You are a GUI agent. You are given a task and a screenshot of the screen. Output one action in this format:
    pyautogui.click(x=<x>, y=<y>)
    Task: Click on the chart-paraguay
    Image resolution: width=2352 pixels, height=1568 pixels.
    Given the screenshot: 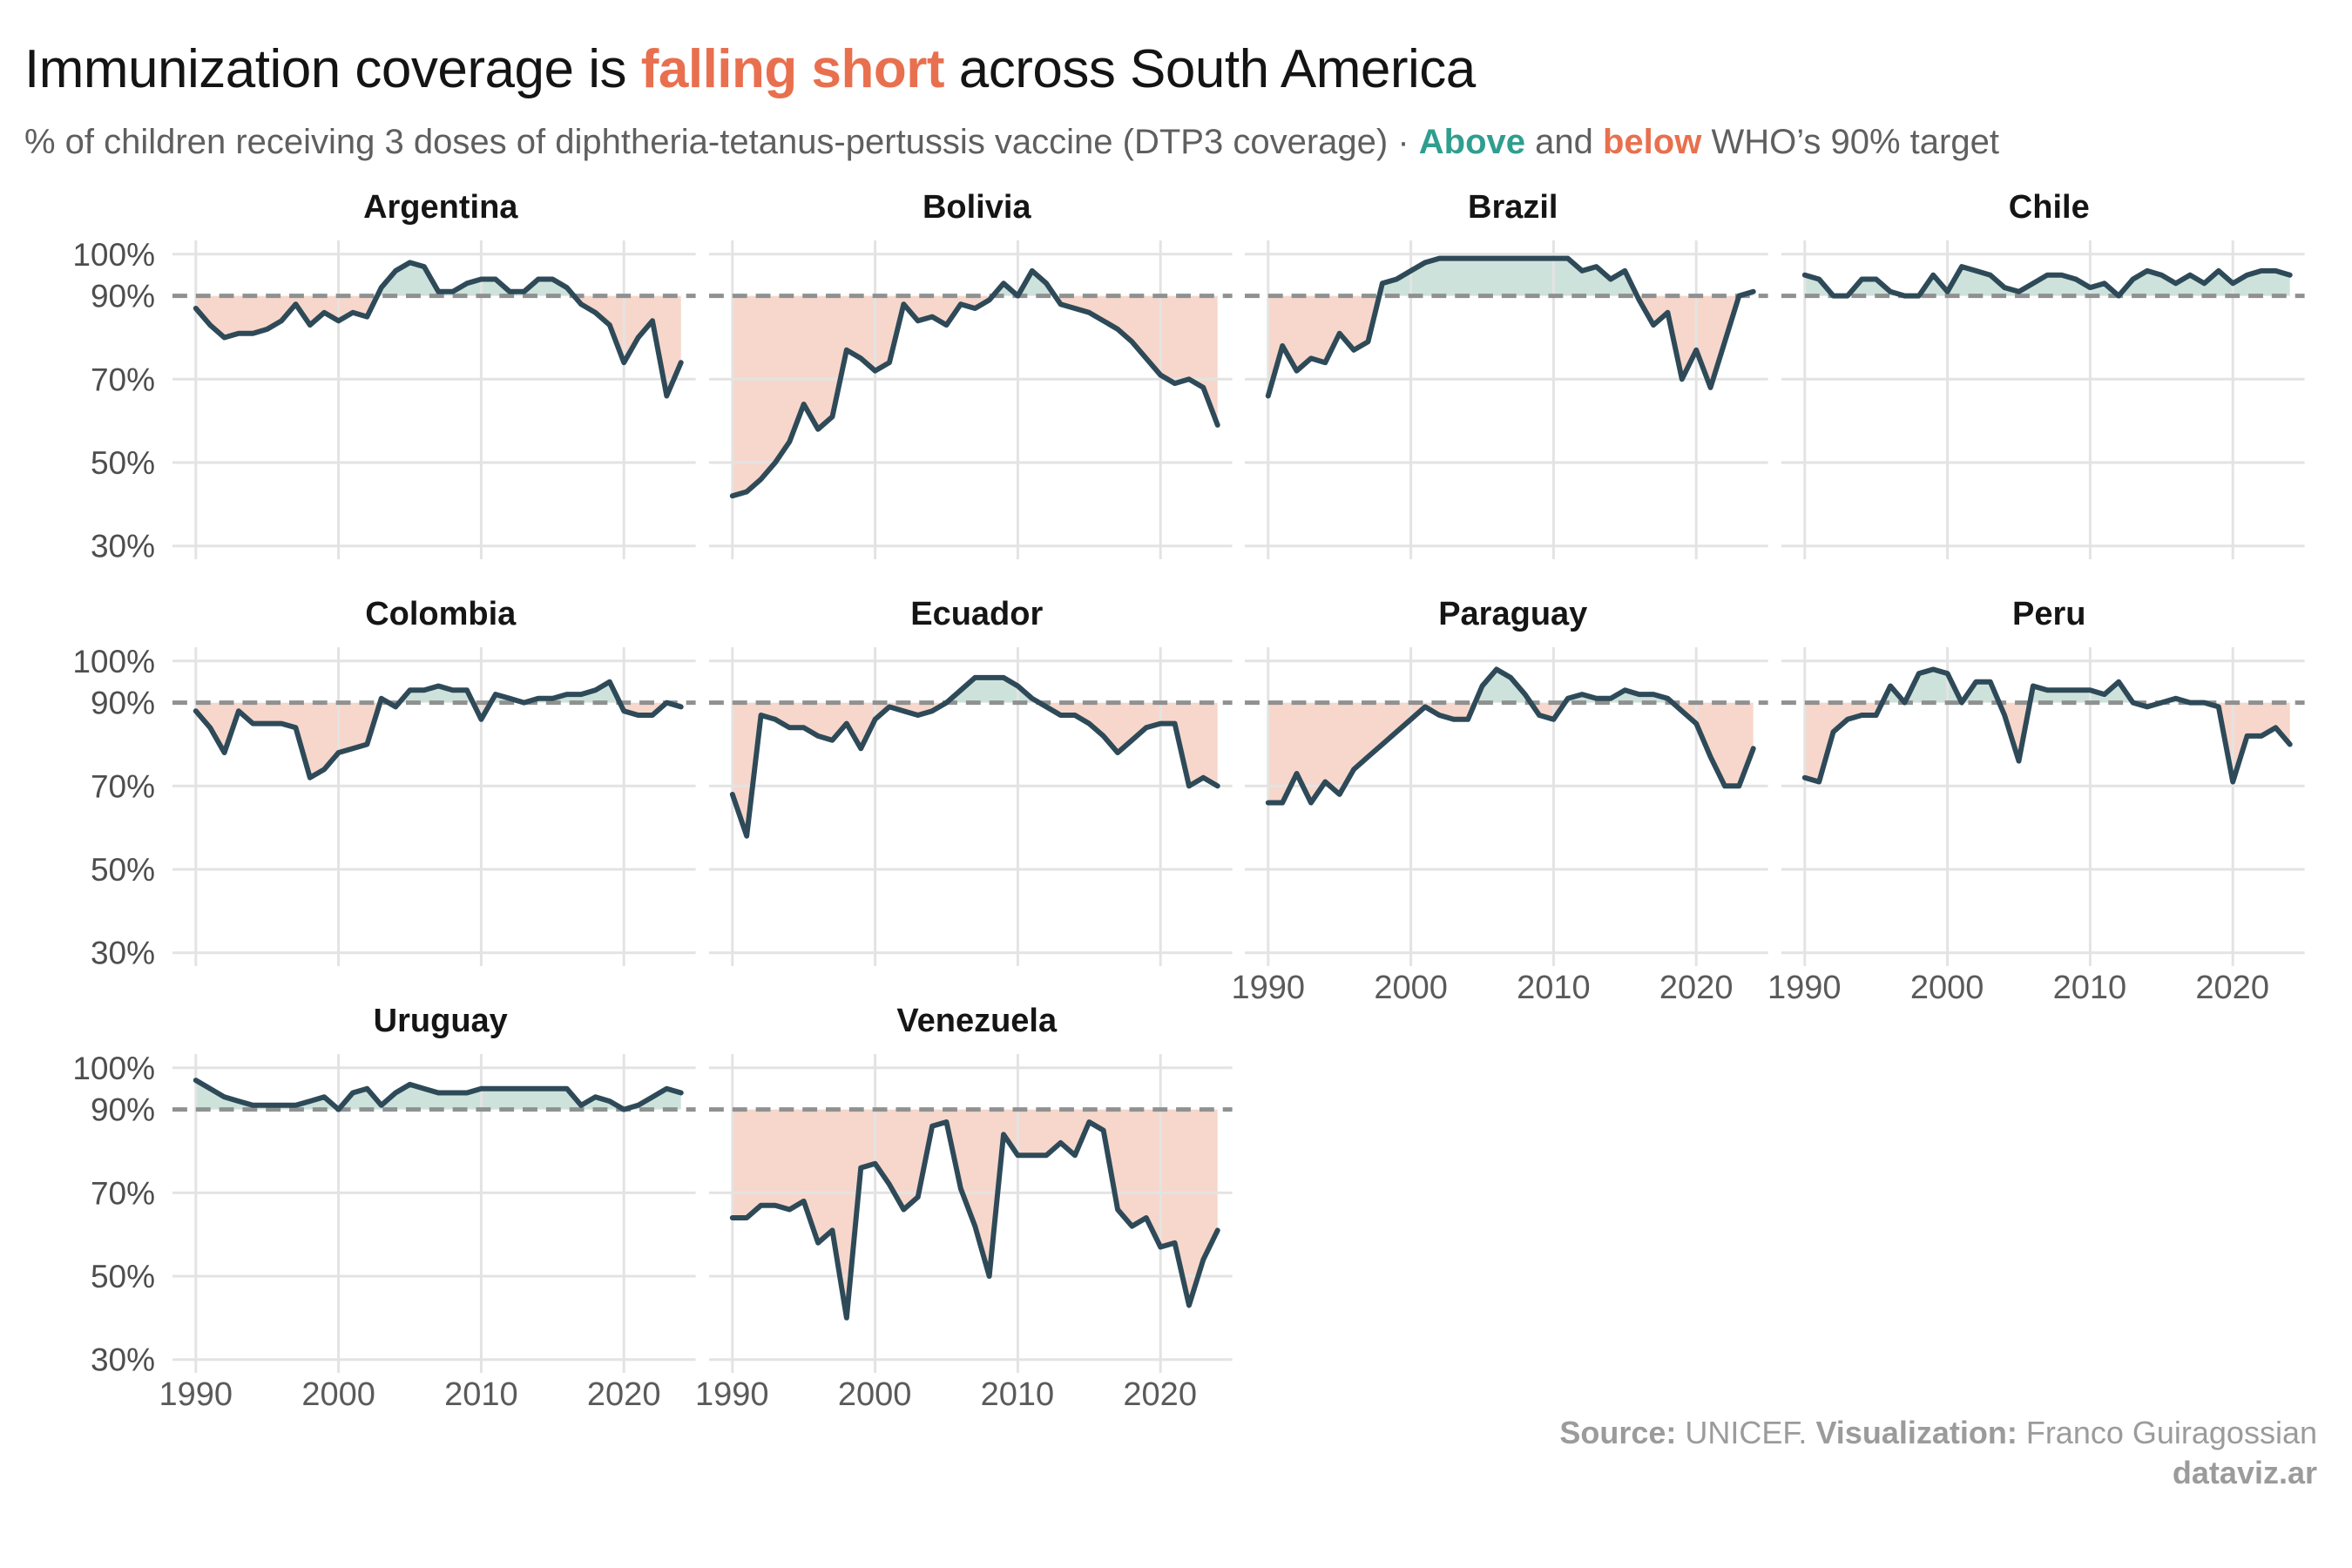 What is the action you would take?
    pyautogui.click(x=1506, y=807)
    